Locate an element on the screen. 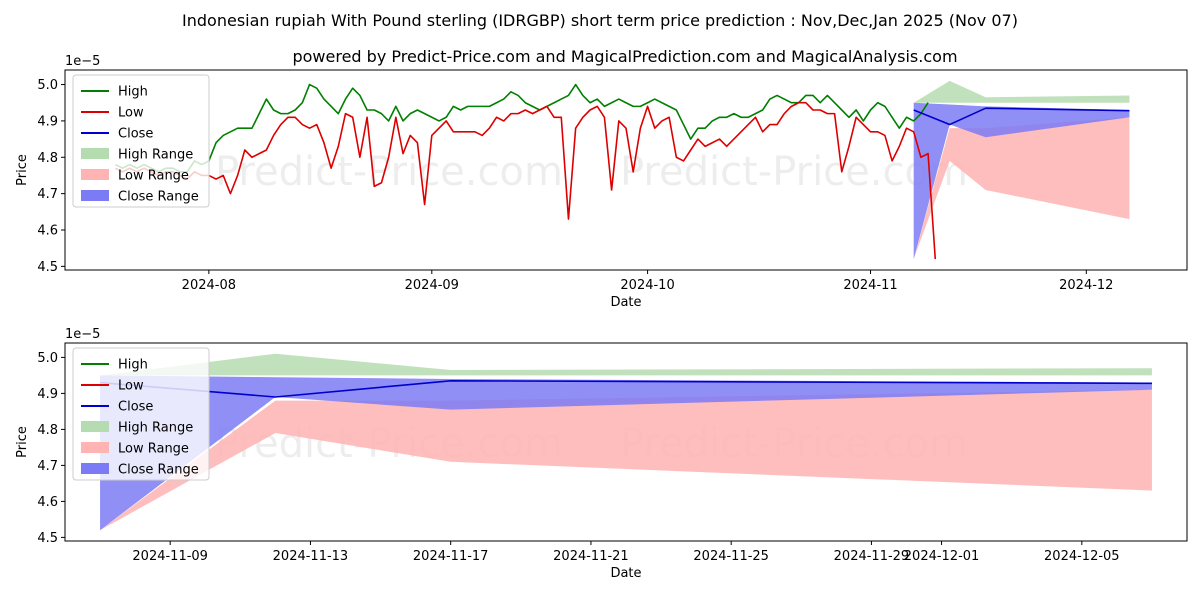  bottom-exponent-label: 1e−5 is located at coordinates (82, 334).